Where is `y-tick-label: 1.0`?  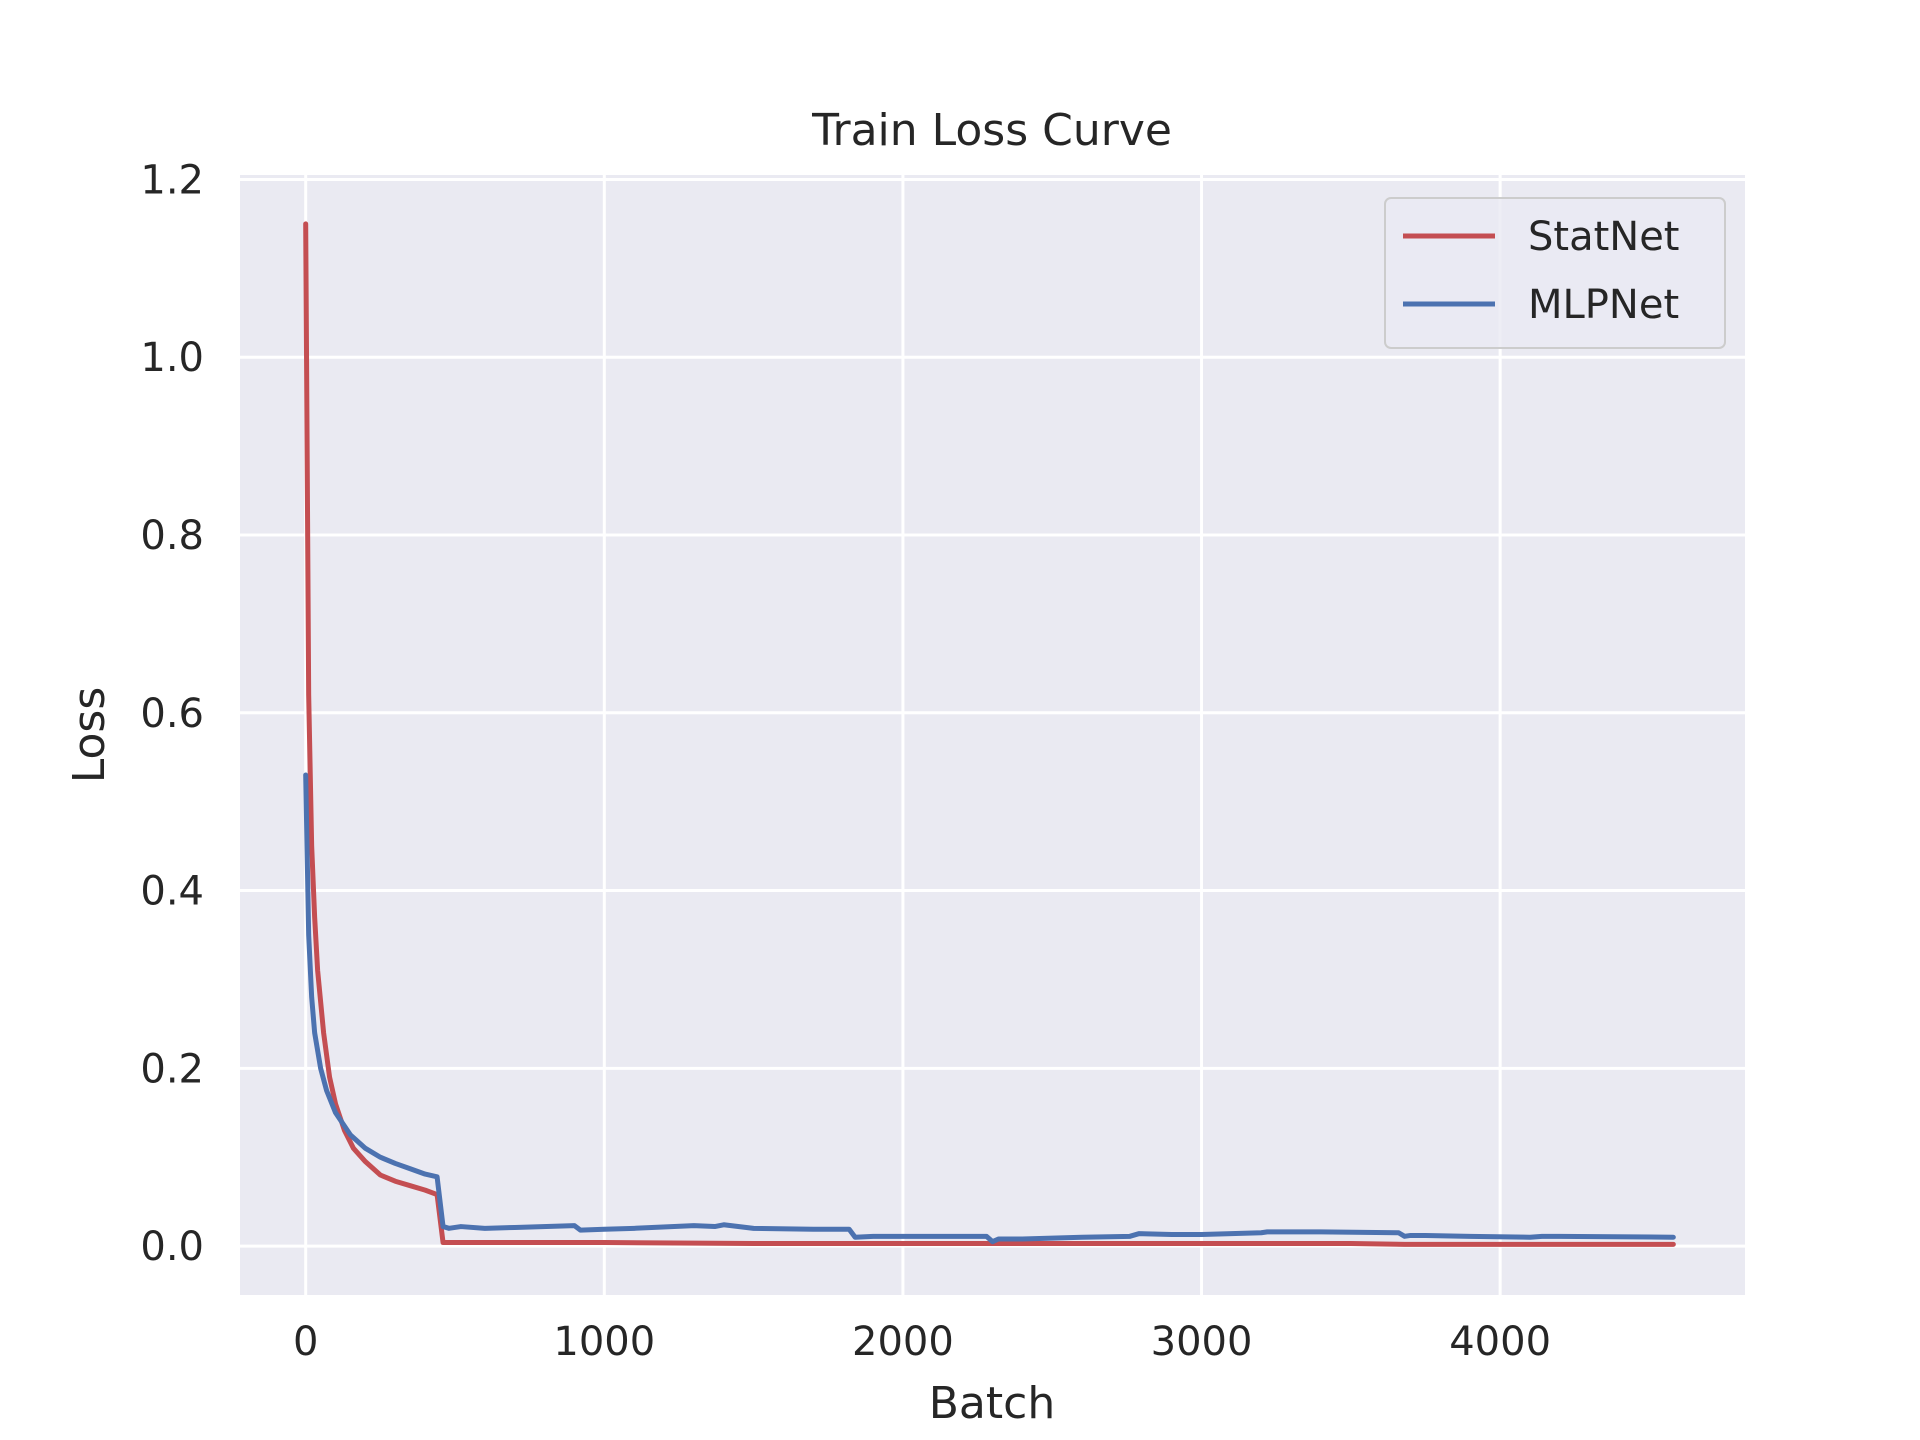
y-tick-label: 1.0 is located at coordinates (172, 358).